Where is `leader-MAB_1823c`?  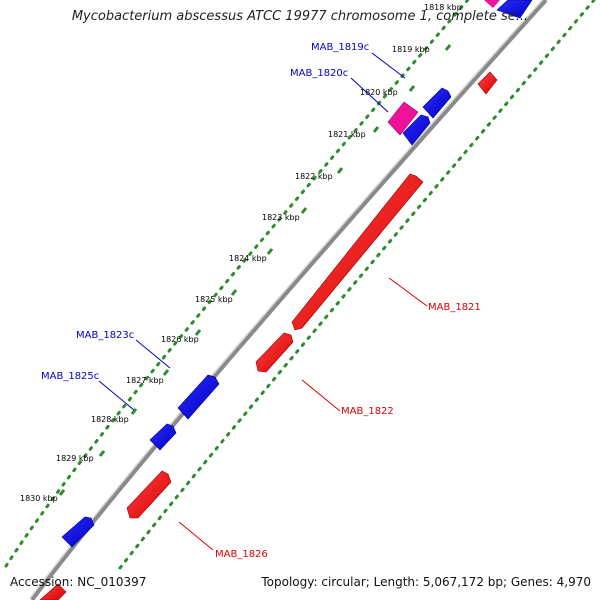 leader-MAB_1823c is located at coordinates (153, 354).